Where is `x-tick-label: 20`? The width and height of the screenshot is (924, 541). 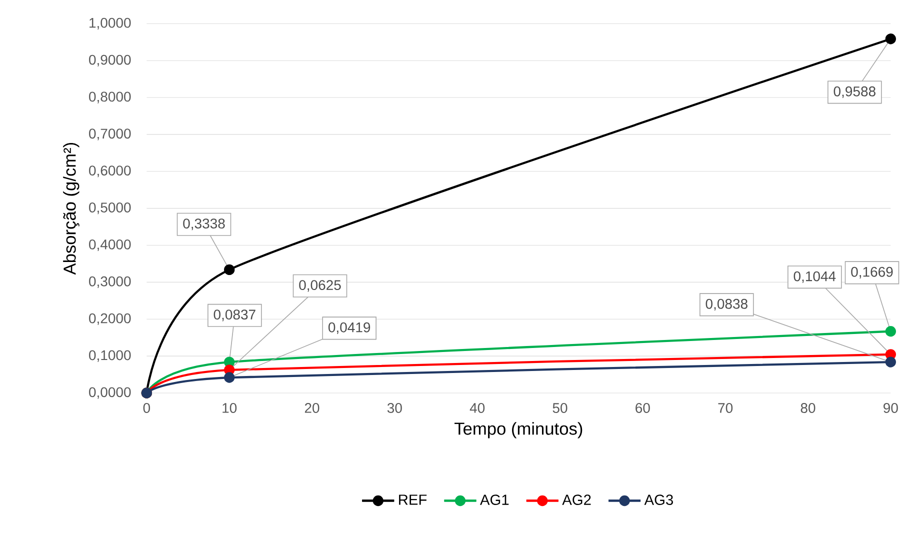 x-tick-label: 20 is located at coordinates (312, 408).